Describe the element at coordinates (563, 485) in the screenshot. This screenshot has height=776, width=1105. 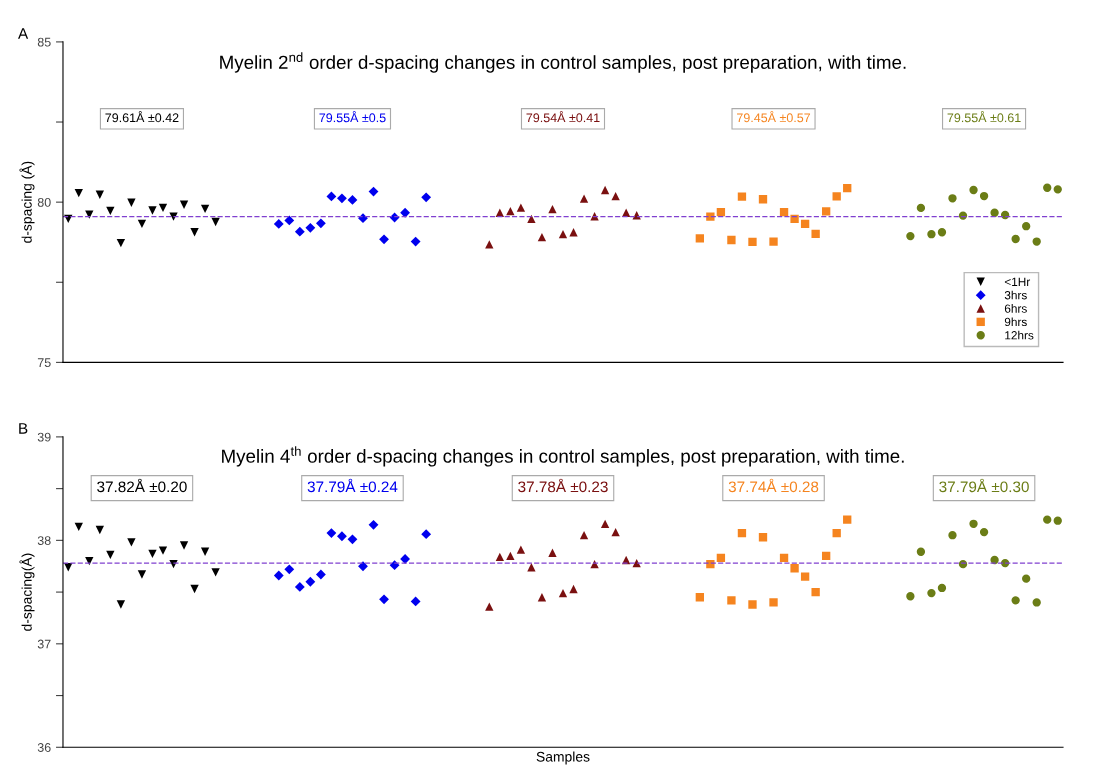
I see `annotation: 37.78Å ±0.23` at that location.